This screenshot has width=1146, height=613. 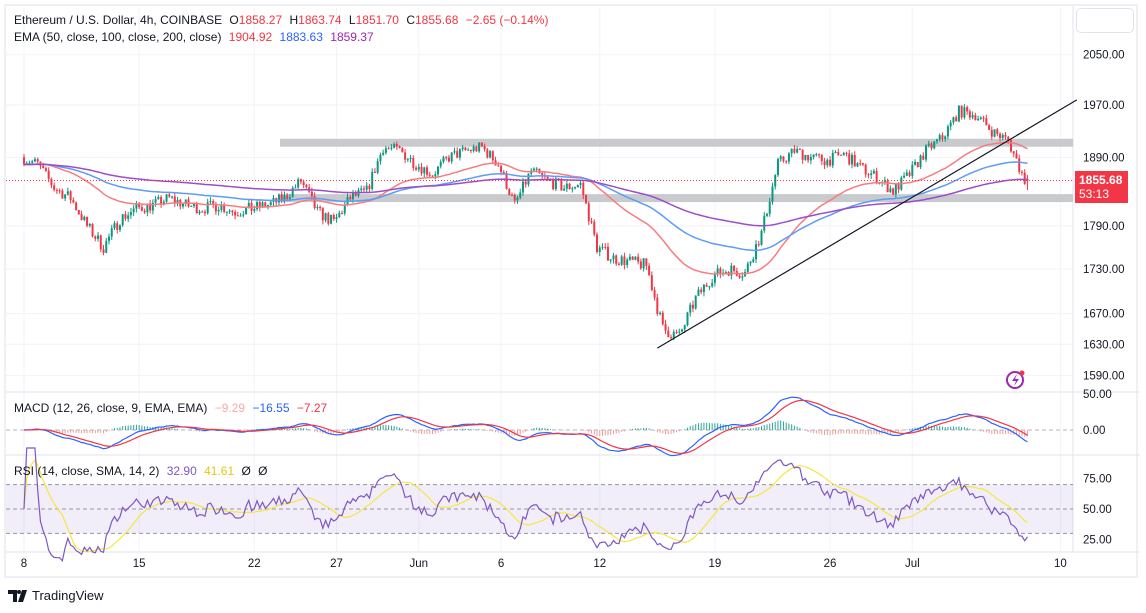 I want to click on last-price: 1855.68, so click(x=1101, y=180).